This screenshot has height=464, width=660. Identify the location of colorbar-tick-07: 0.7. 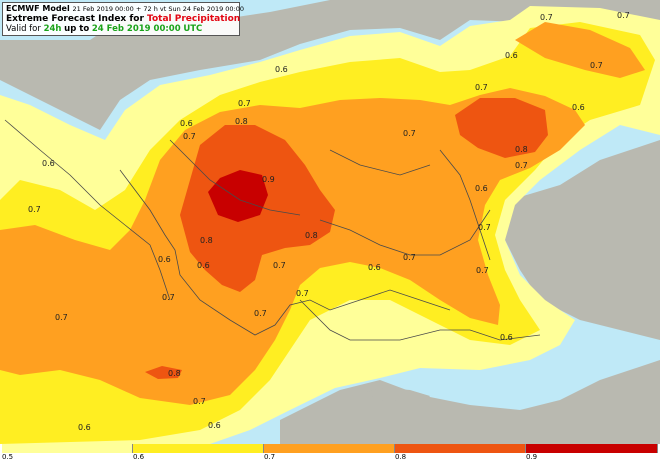
(270, 457).